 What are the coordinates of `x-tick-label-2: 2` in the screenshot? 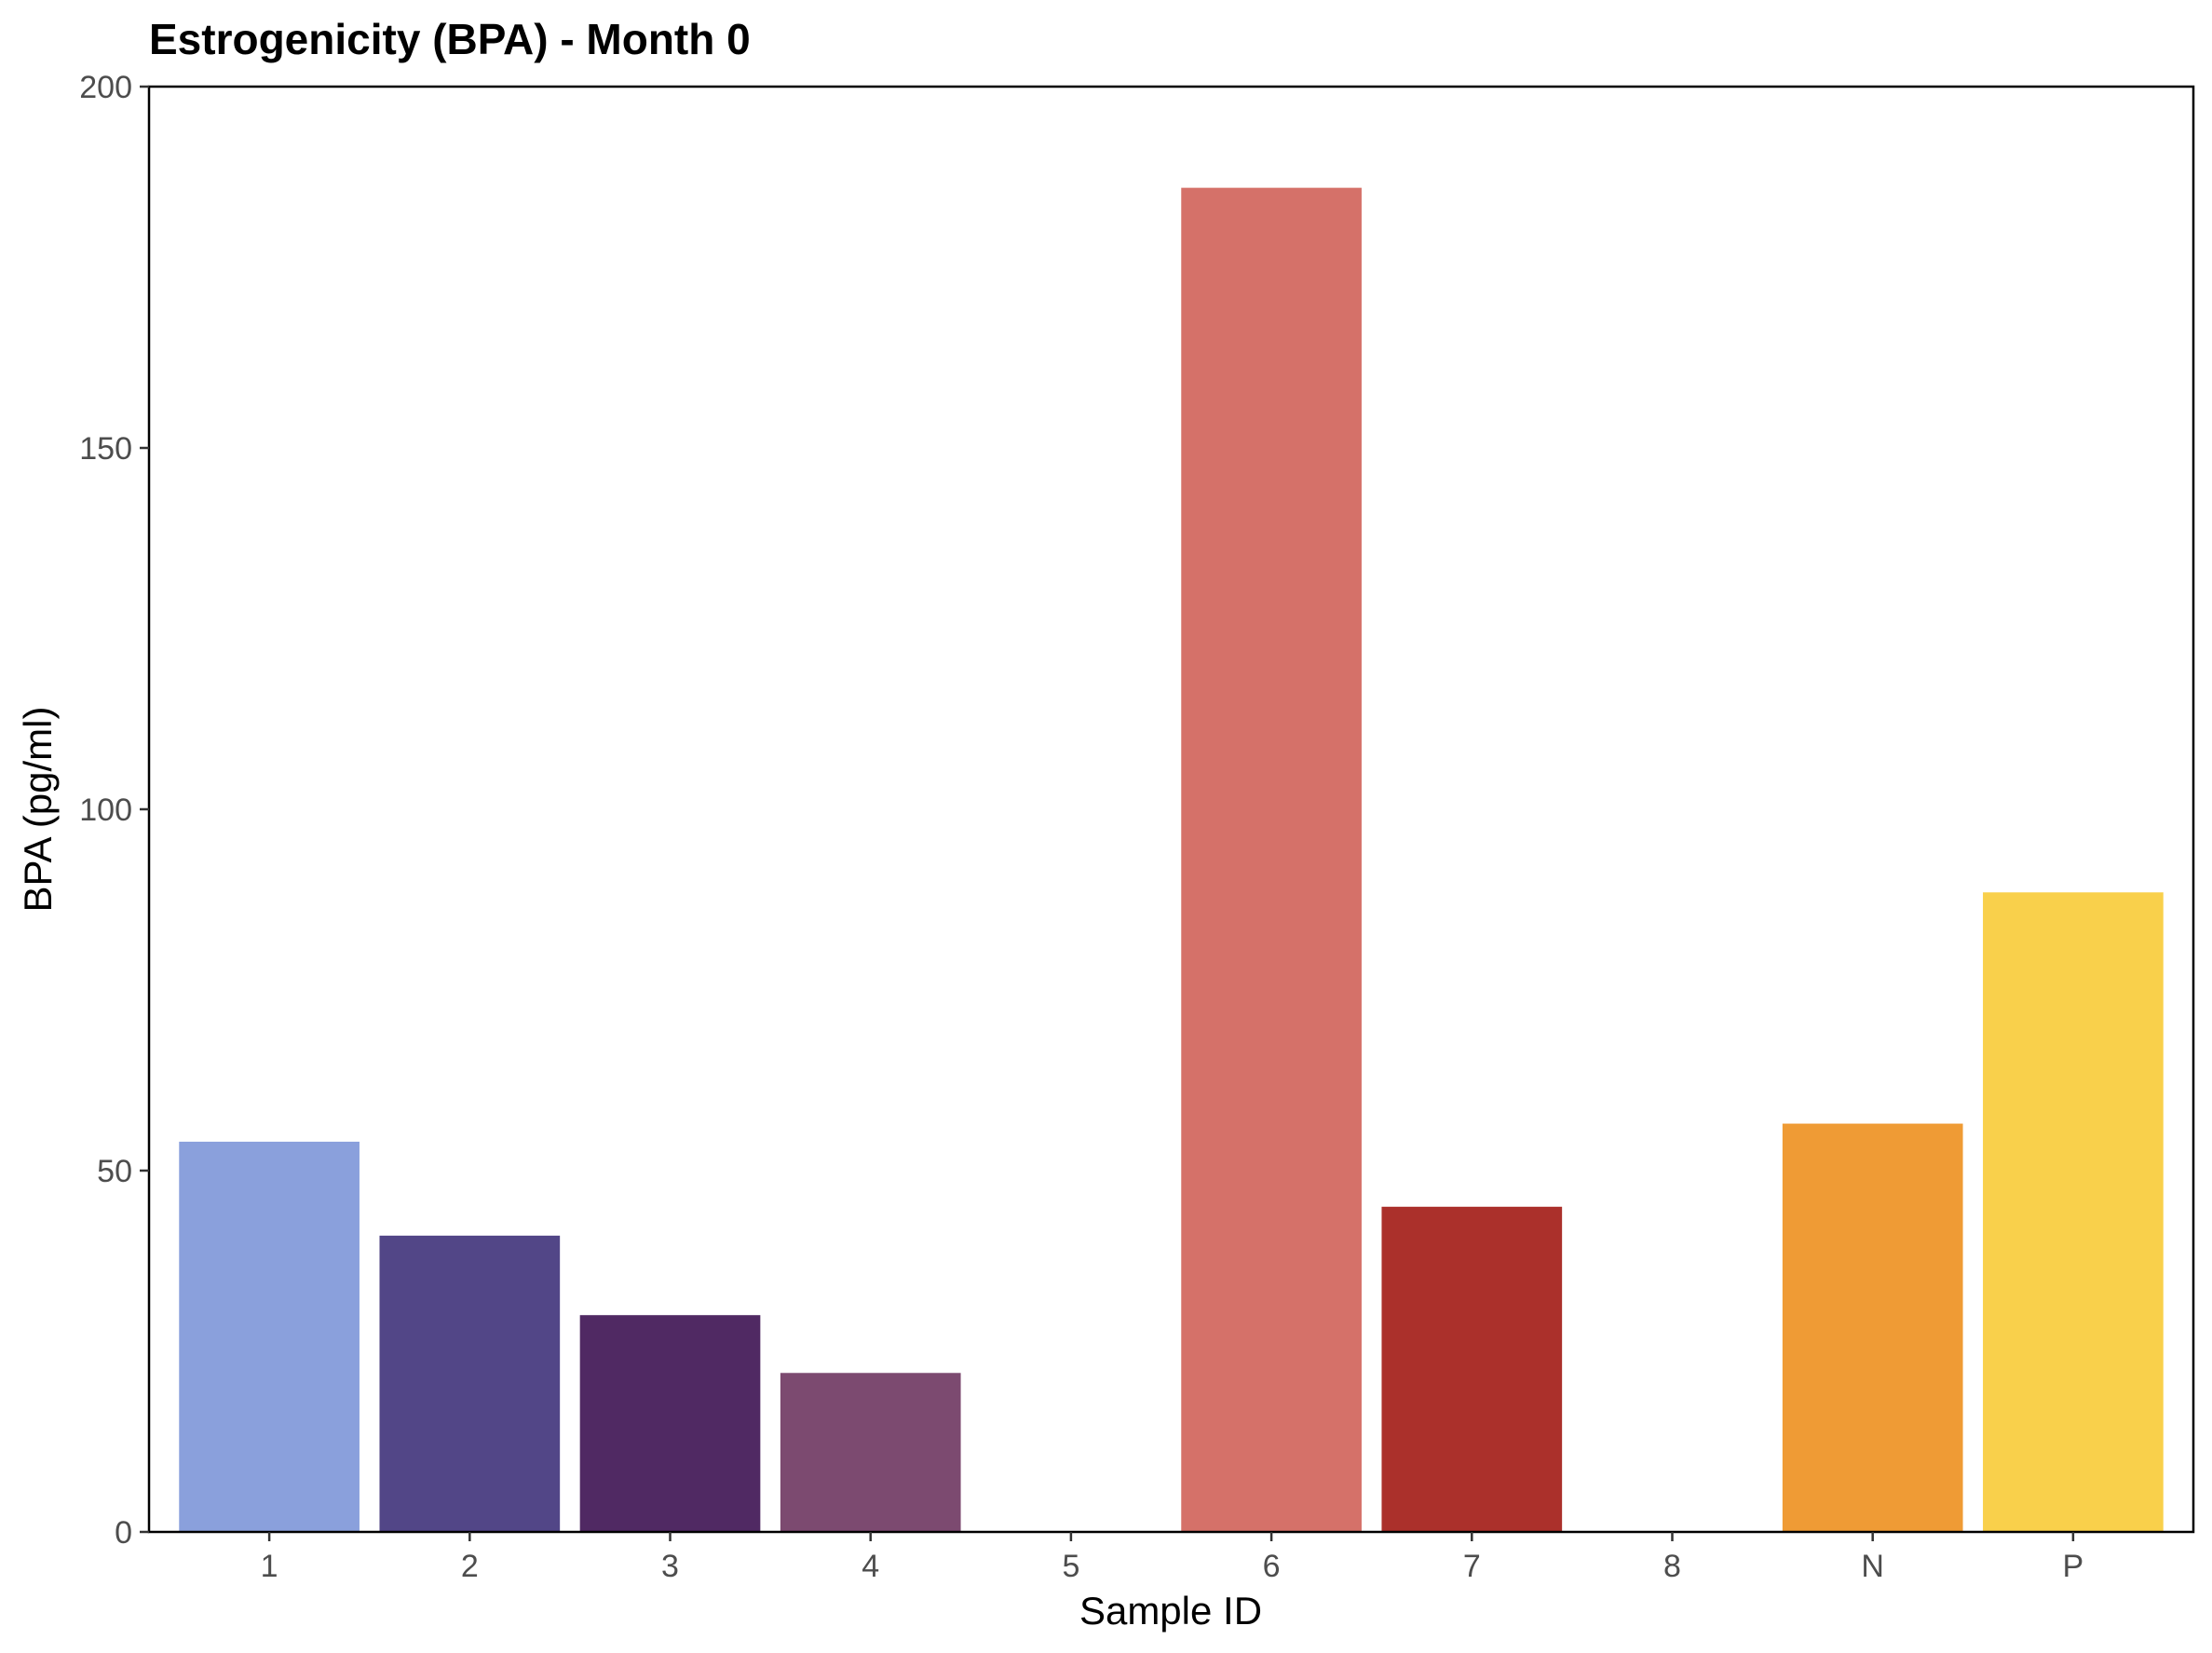 It's located at (470, 1566).